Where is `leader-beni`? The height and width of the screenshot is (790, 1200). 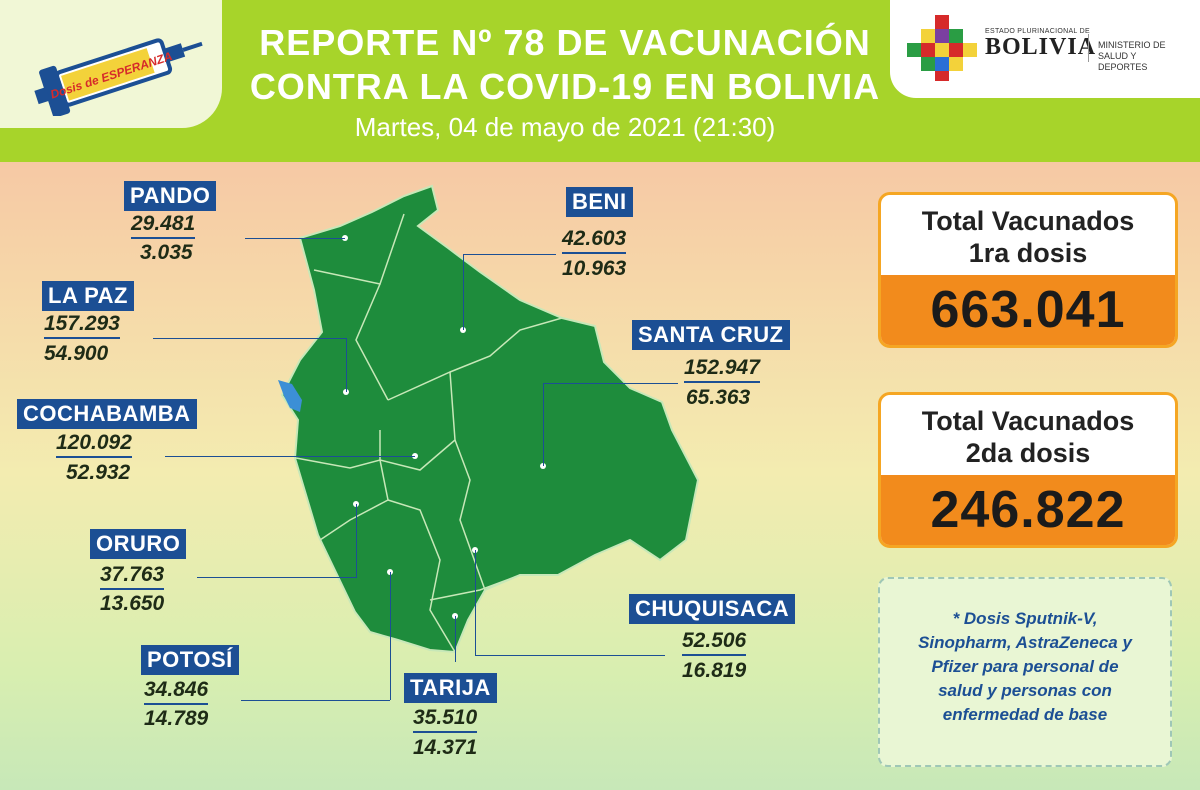
leader-beni is located at coordinates (463, 292).